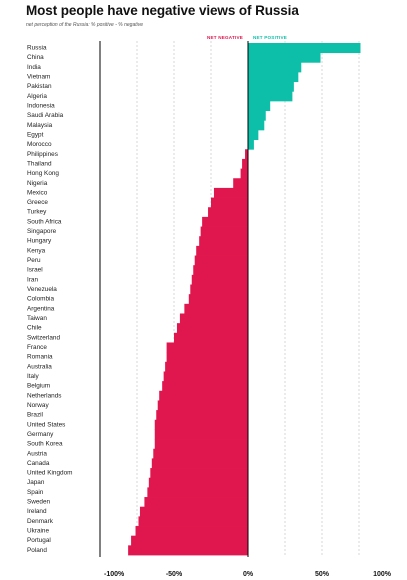 The height and width of the screenshot is (580, 407). I want to click on category-label-mexico: Mexico, so click(37, 192).